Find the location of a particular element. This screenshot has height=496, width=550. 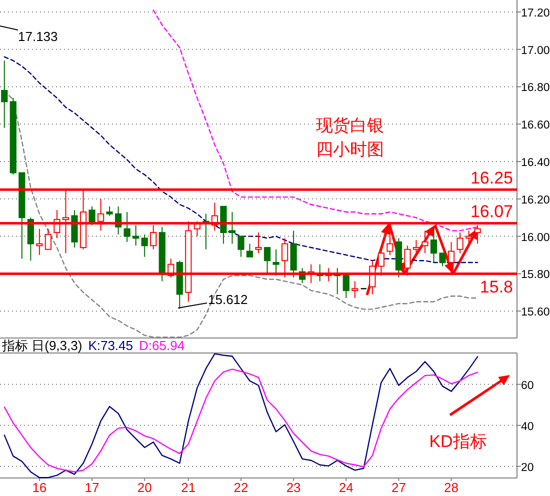

y-tick-label: 15.60 is located at coordinates (535, 312).